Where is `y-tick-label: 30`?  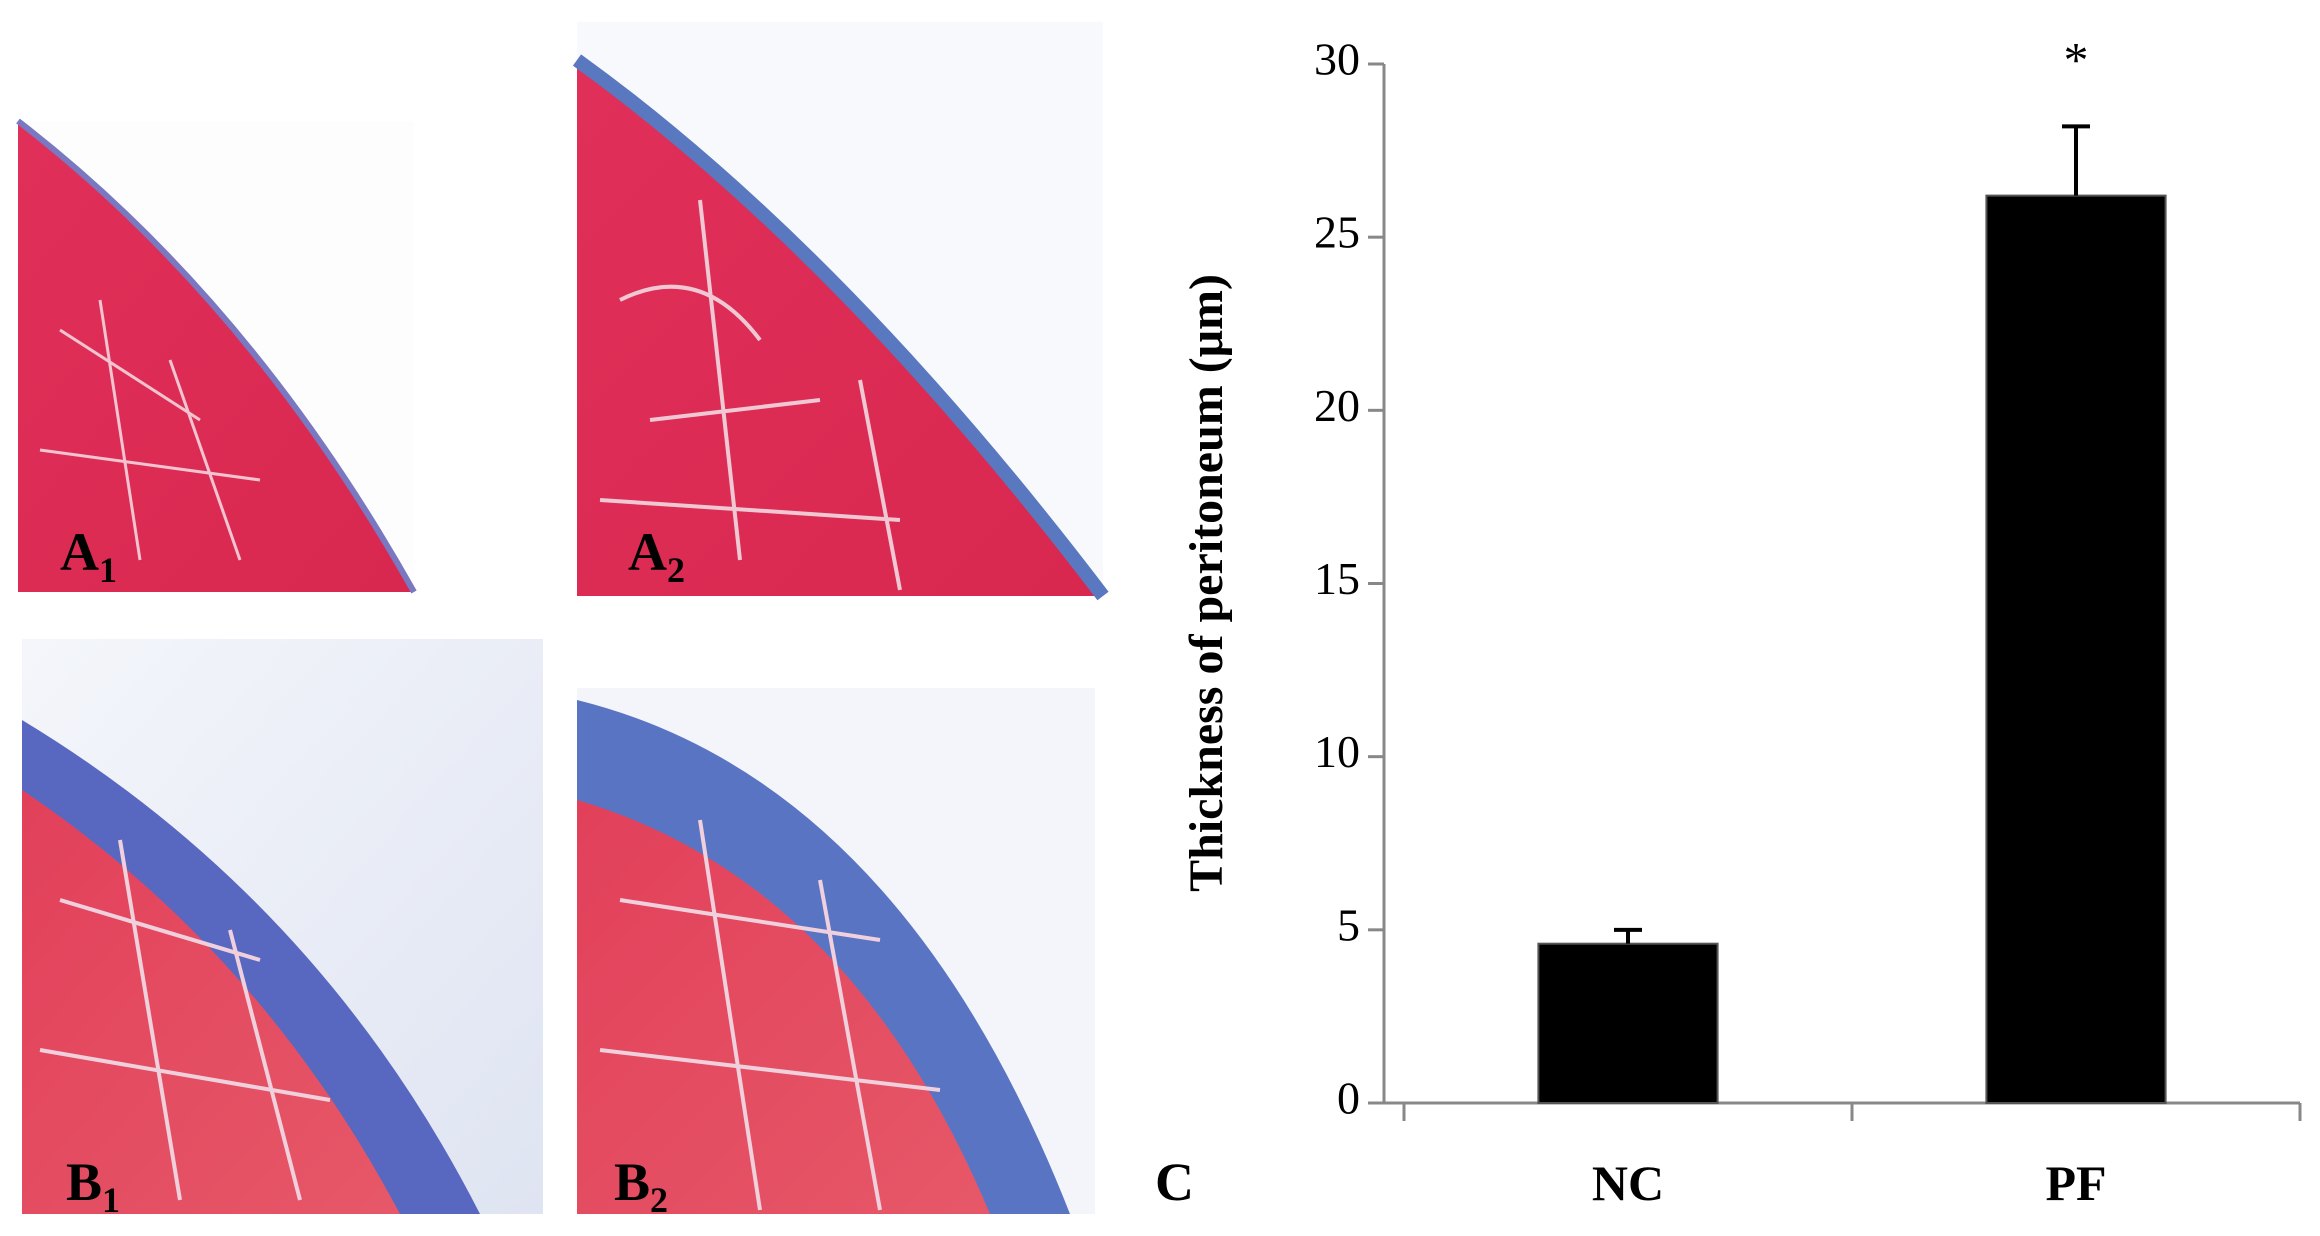
y-tick-label: 30 is located at coordinates (1337, 59).